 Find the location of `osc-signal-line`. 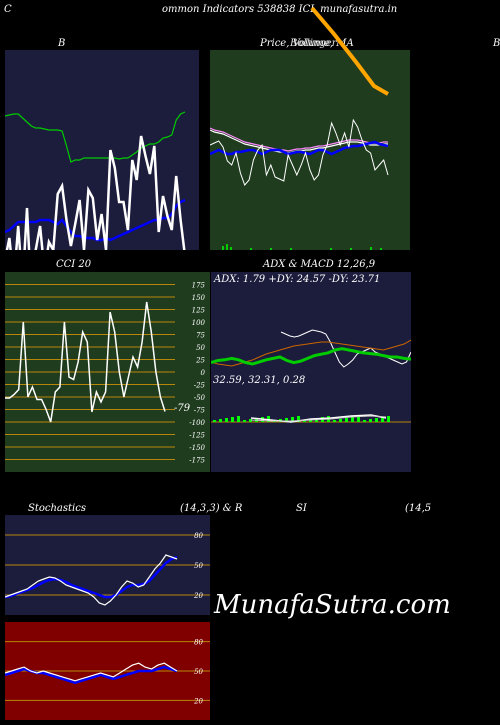

osc-signal-line is located at coordinates (91, 577).